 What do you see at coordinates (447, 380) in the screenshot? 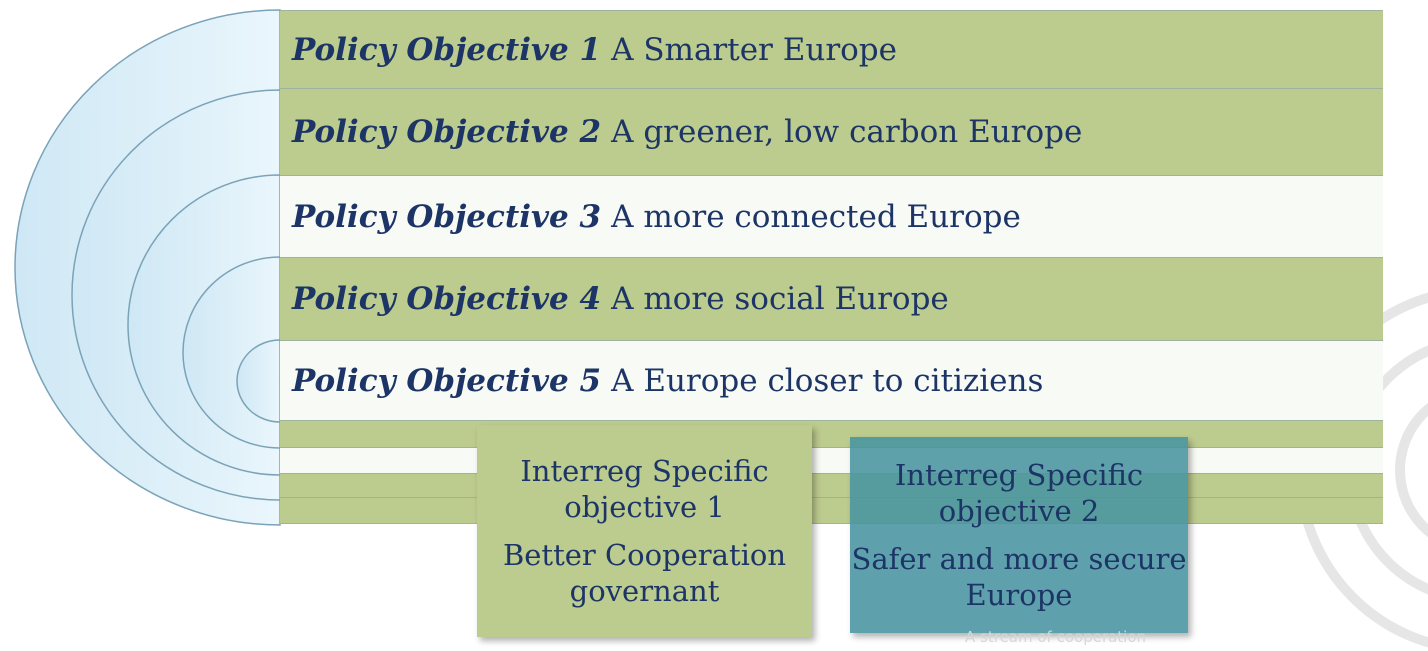
I see `objective-label: Policy Objective 5` at bounding box center [447, 380].